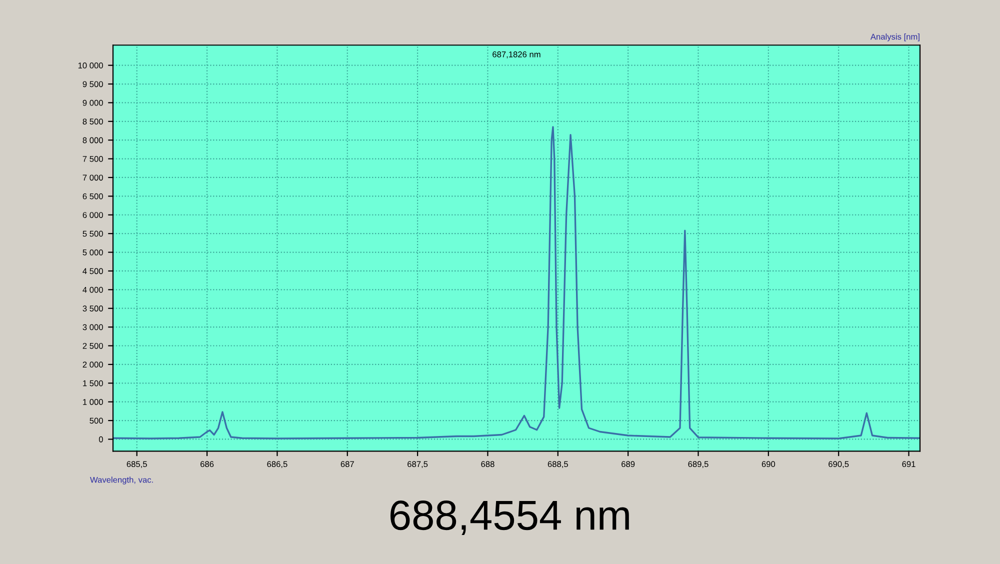 This screenshot has height=564, width=1000. What do you see at coordinates (92, 327) in the screenshot?
I see `y-tick-label: 3 000` at bounding box center [92, 327].